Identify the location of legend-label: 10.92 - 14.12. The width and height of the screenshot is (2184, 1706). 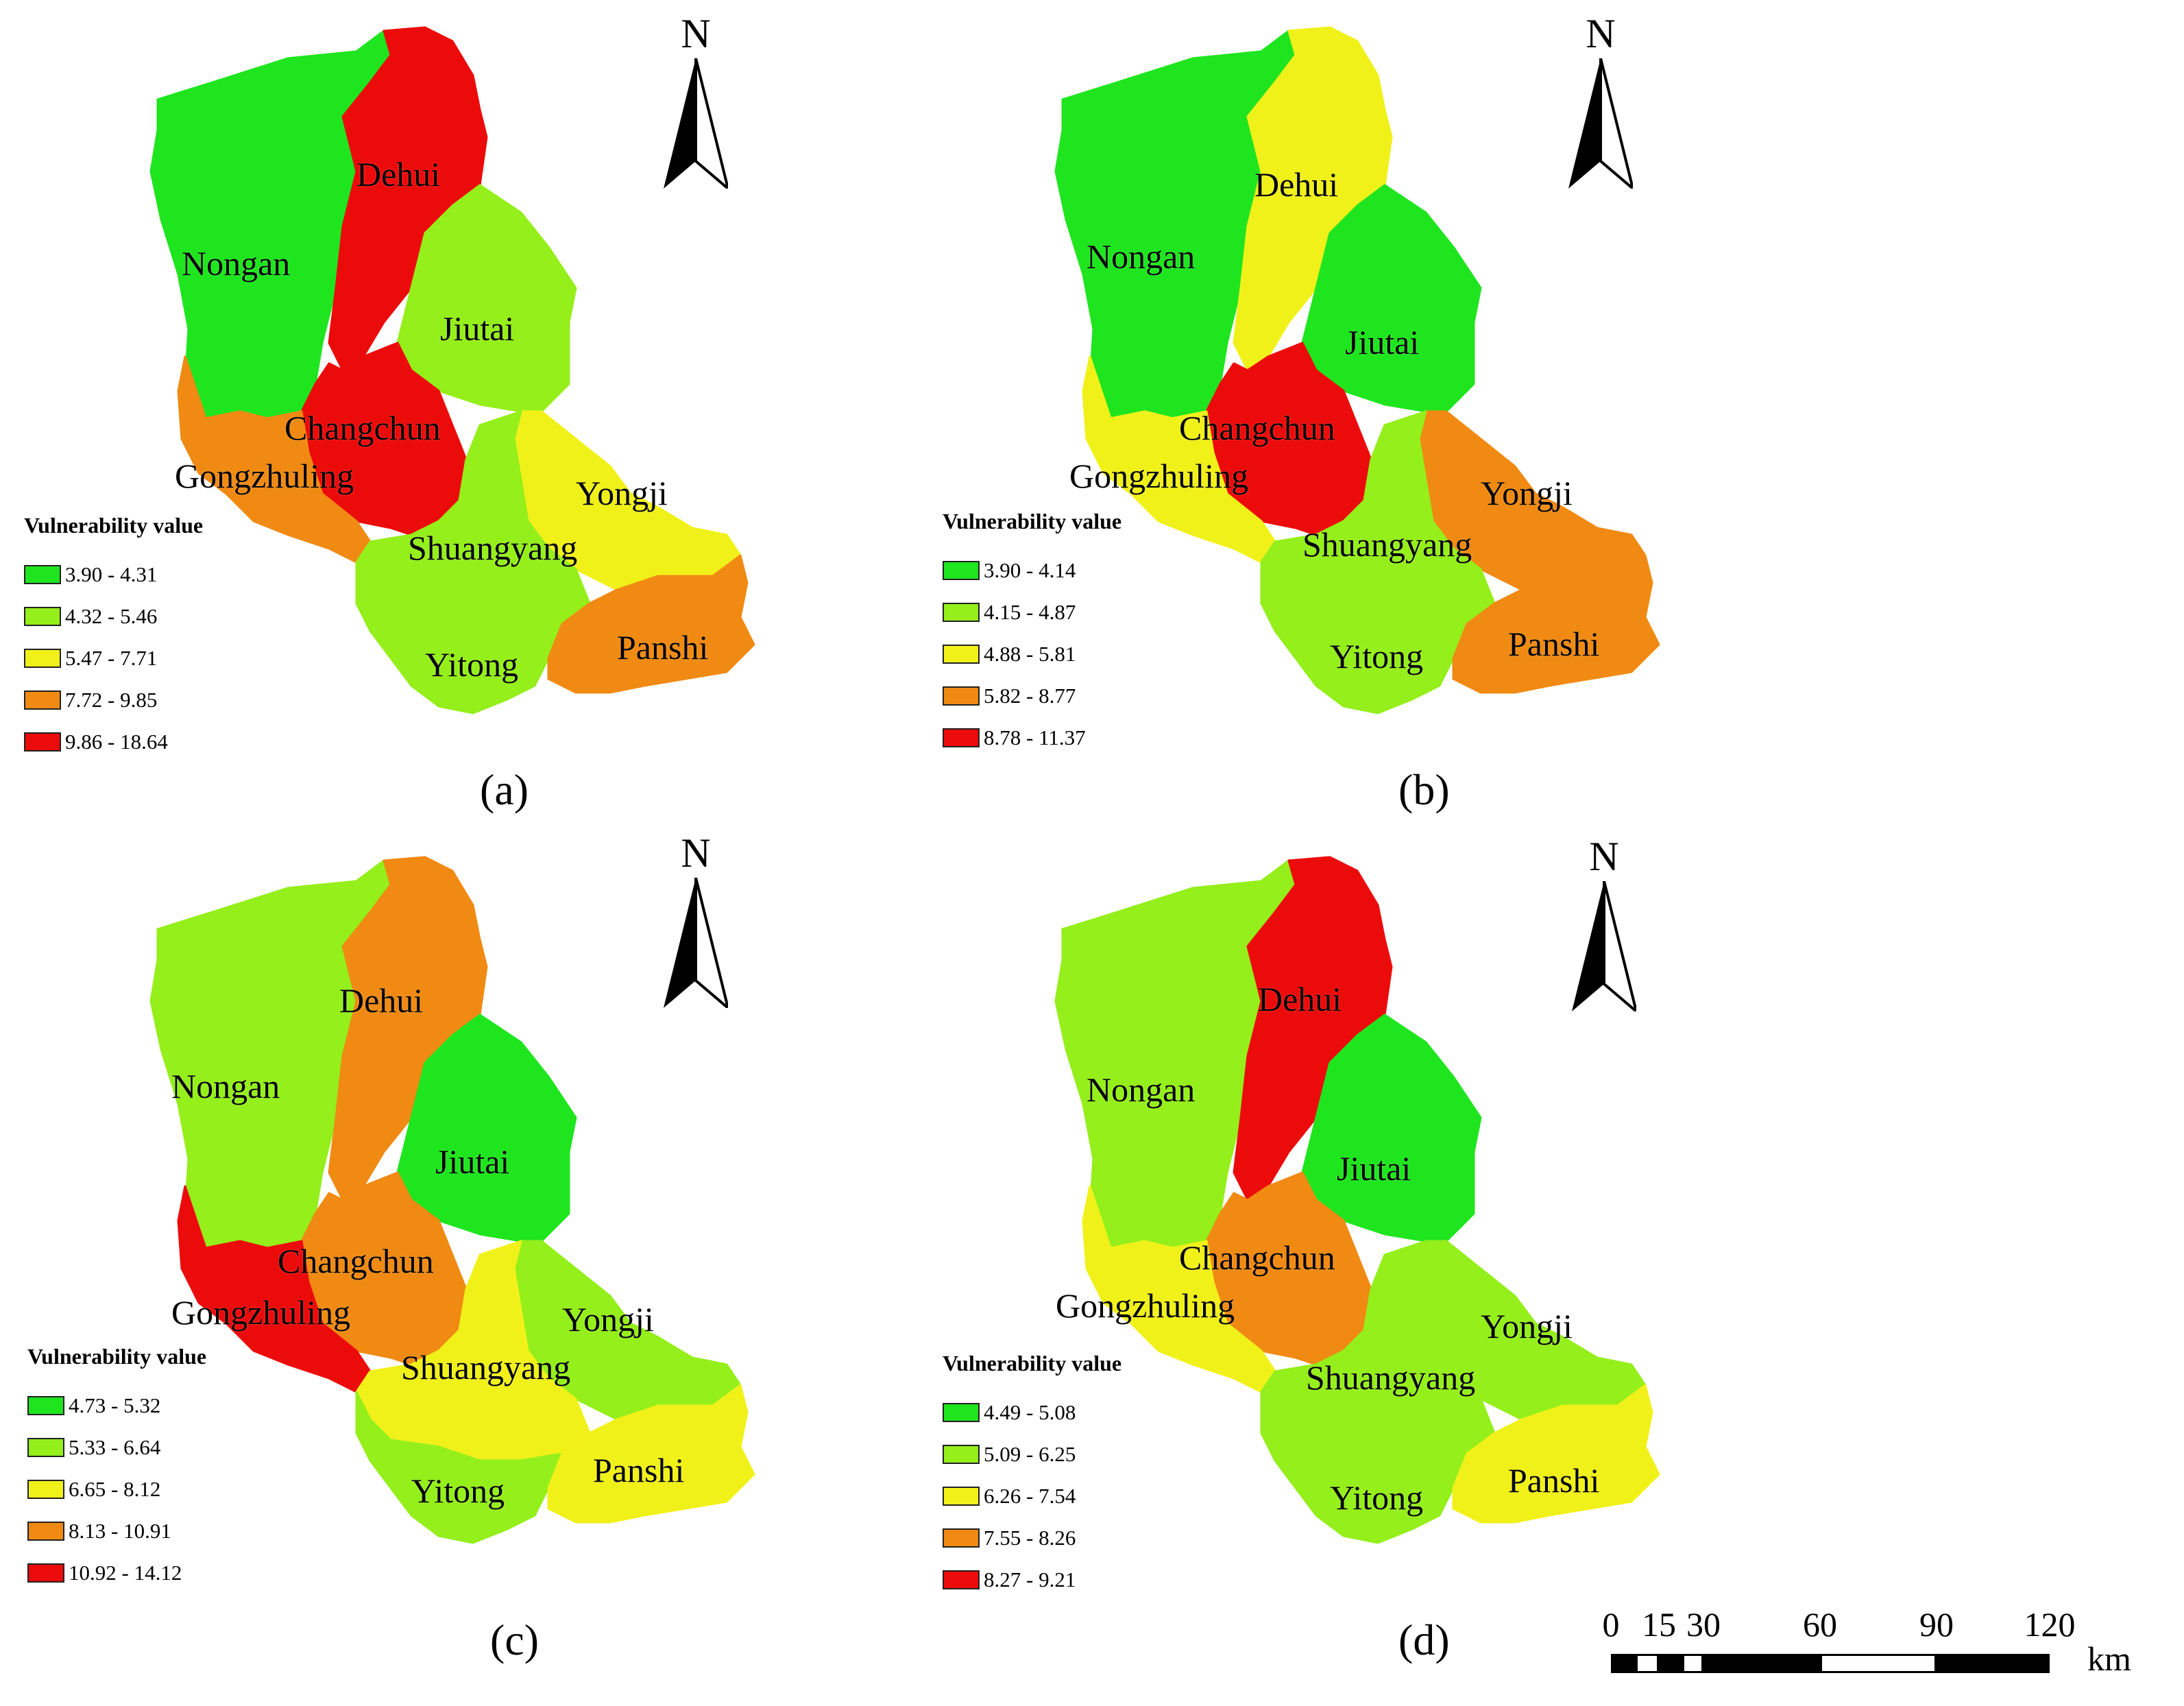
(126, 1572).